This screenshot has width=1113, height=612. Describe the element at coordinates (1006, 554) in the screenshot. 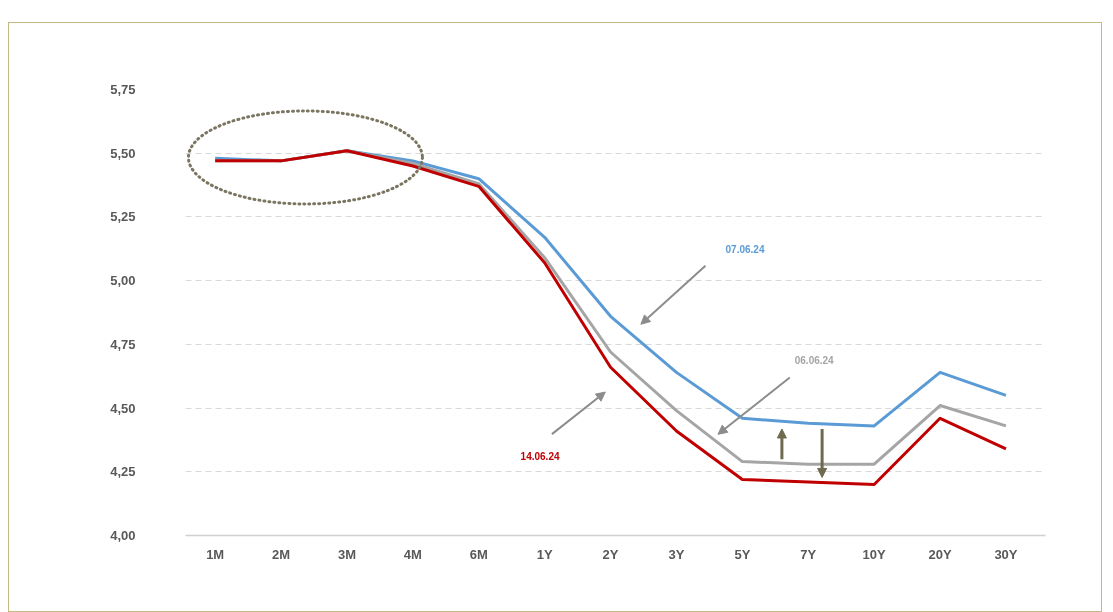

I see `x-tick-label: 30Y` at that location.